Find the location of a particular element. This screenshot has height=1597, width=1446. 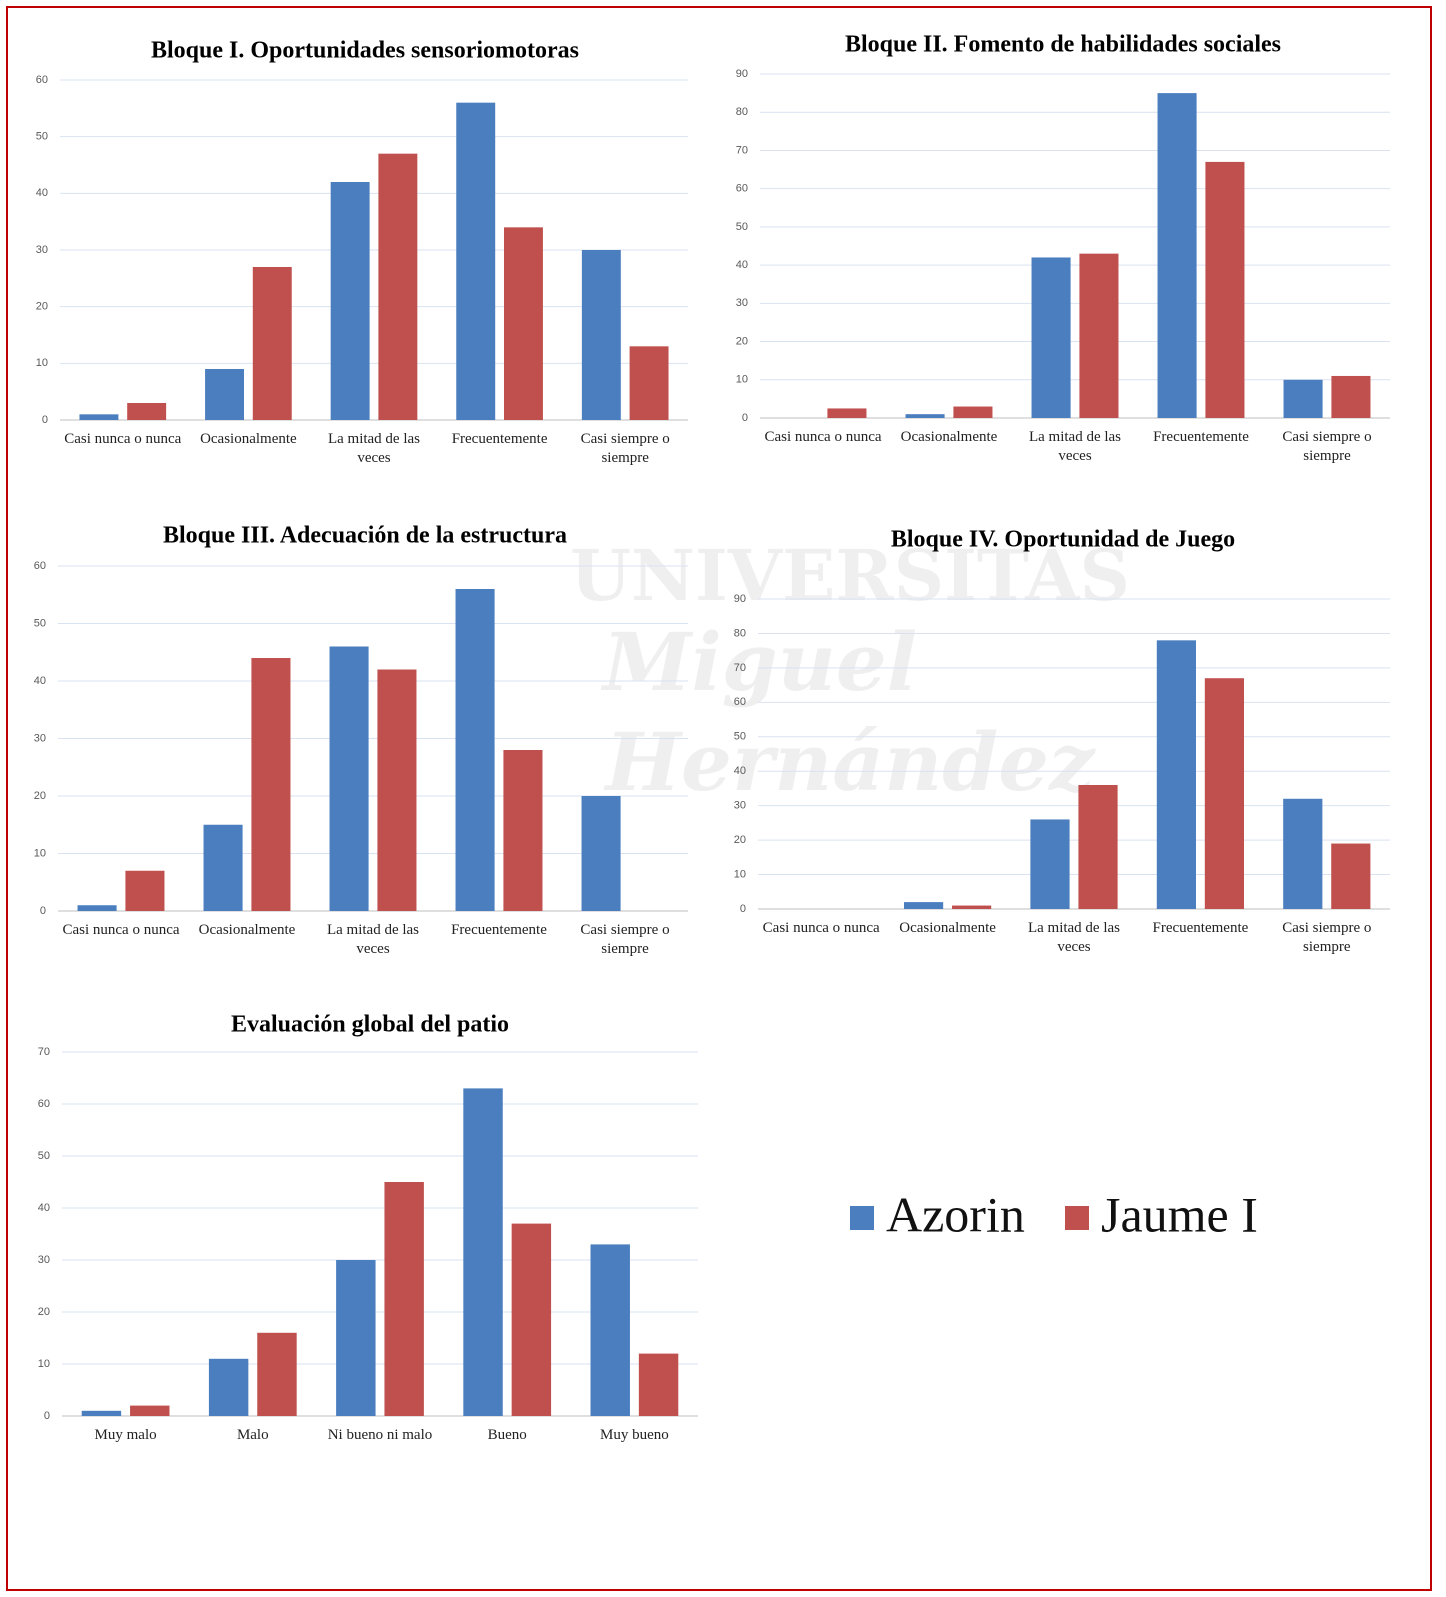

legend-label: Azorin is located at coordinates (955, 1214).